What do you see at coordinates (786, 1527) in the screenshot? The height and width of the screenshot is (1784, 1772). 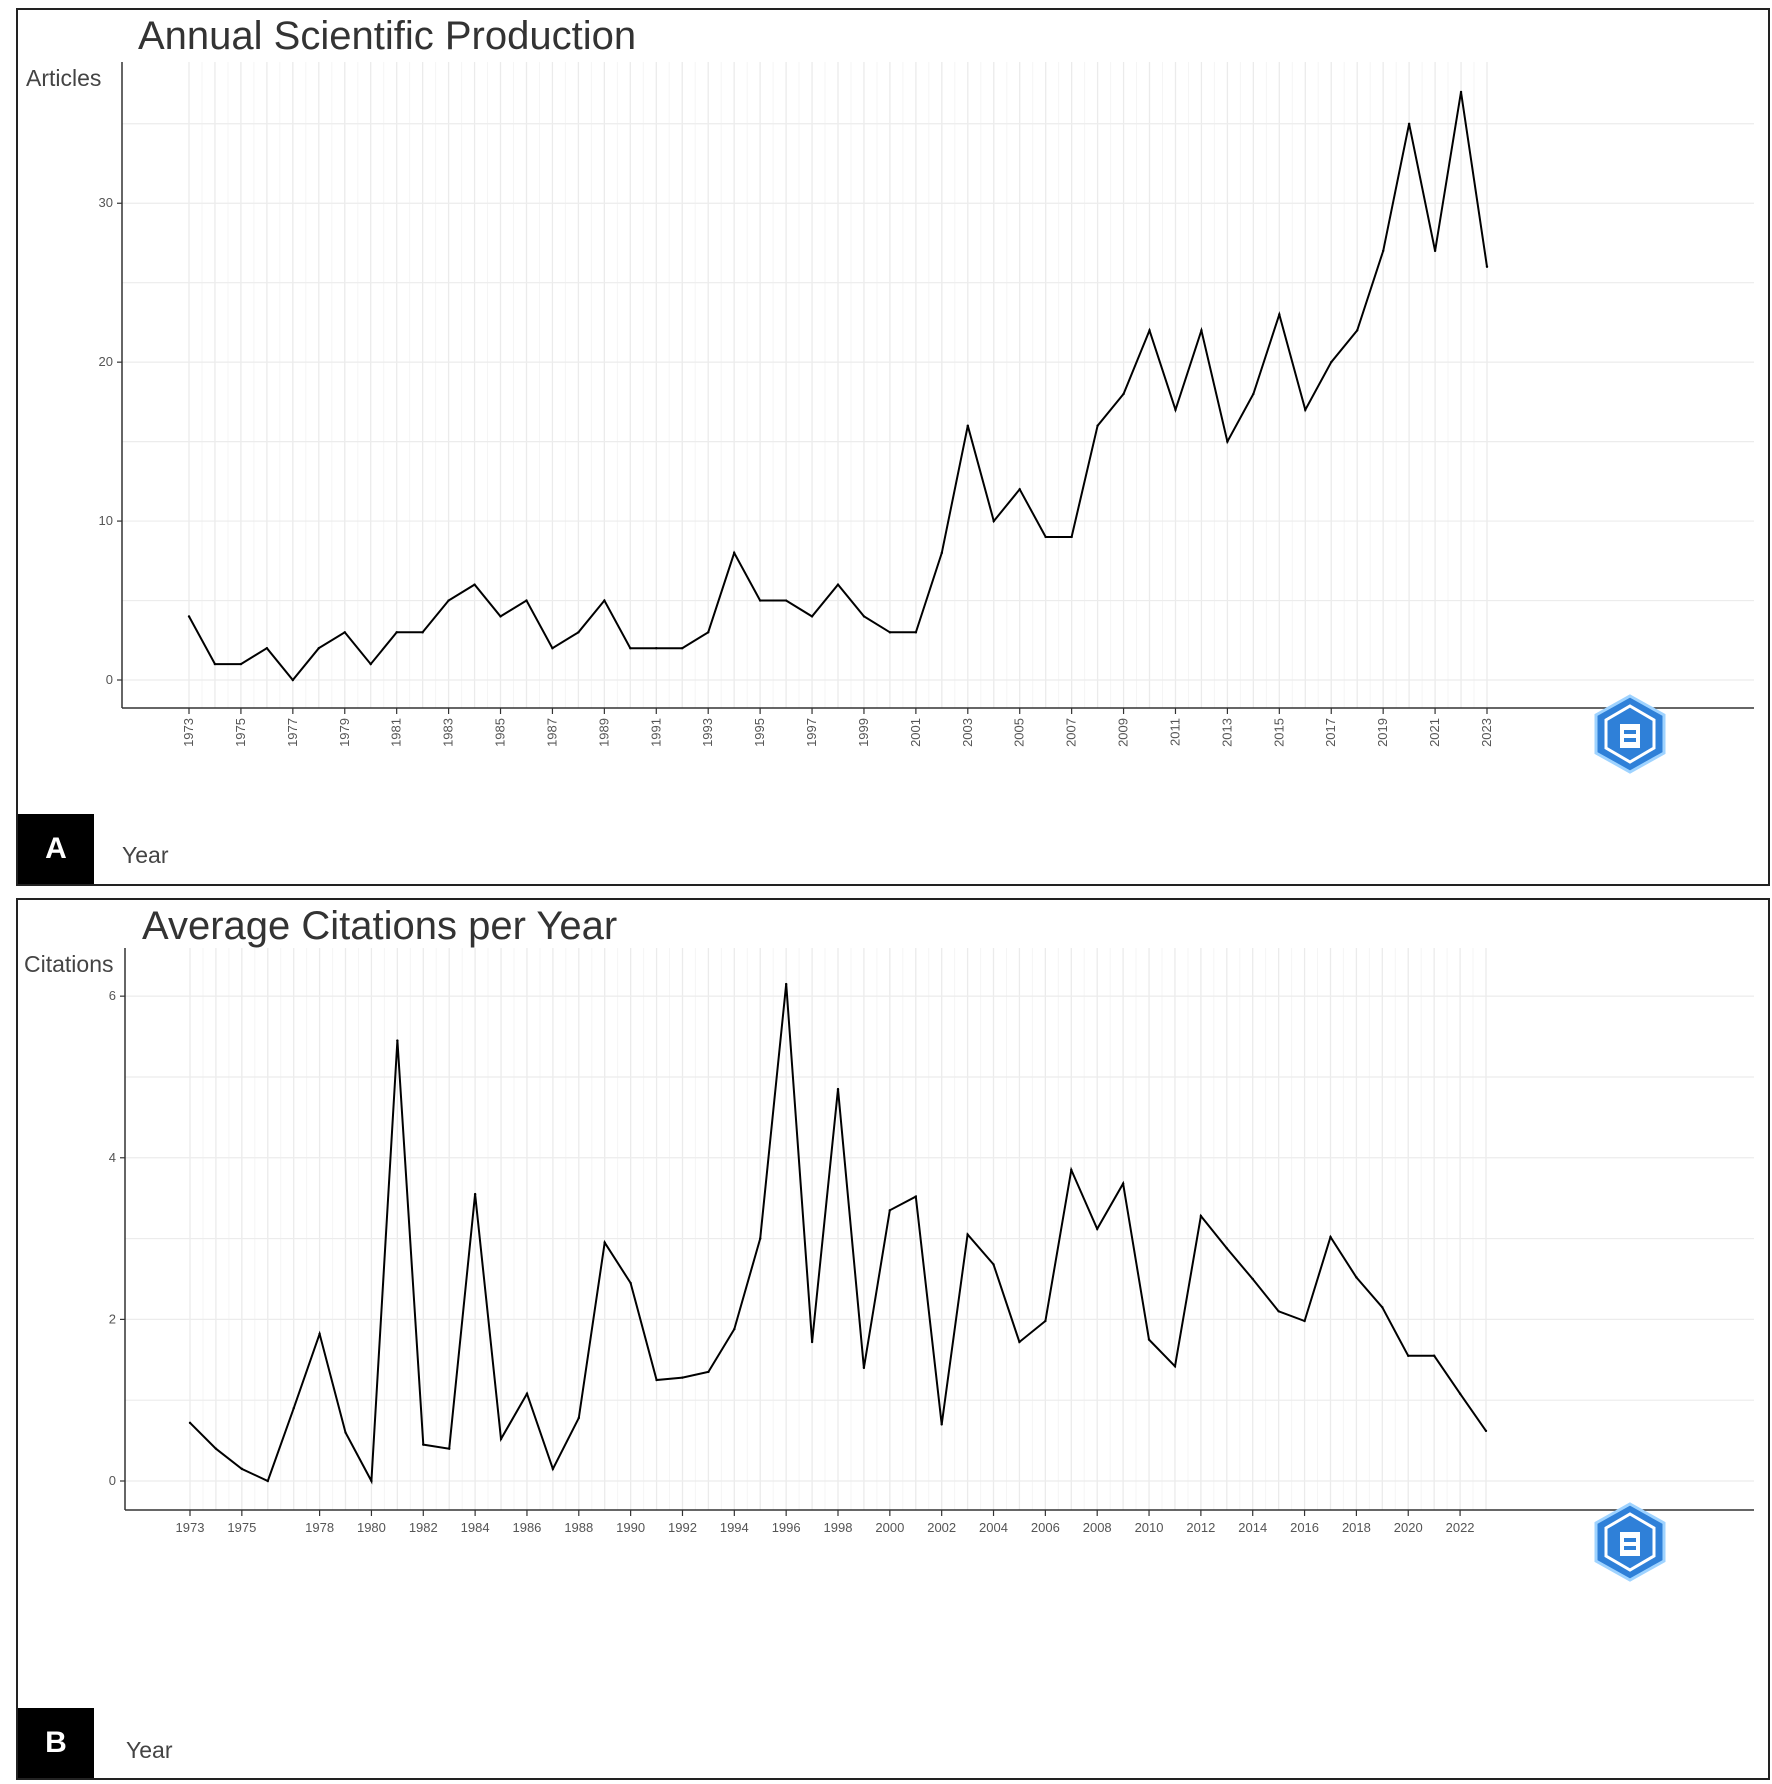 I see `chart-b-xtick-label: 1996` at bounding box center [786, 1527].